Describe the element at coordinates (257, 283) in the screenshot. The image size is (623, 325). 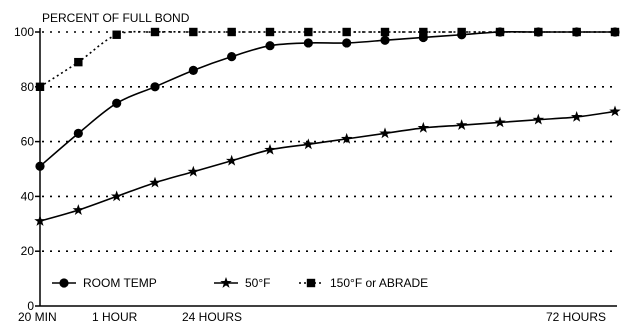
I see `legend-label: 50°F` at that location.